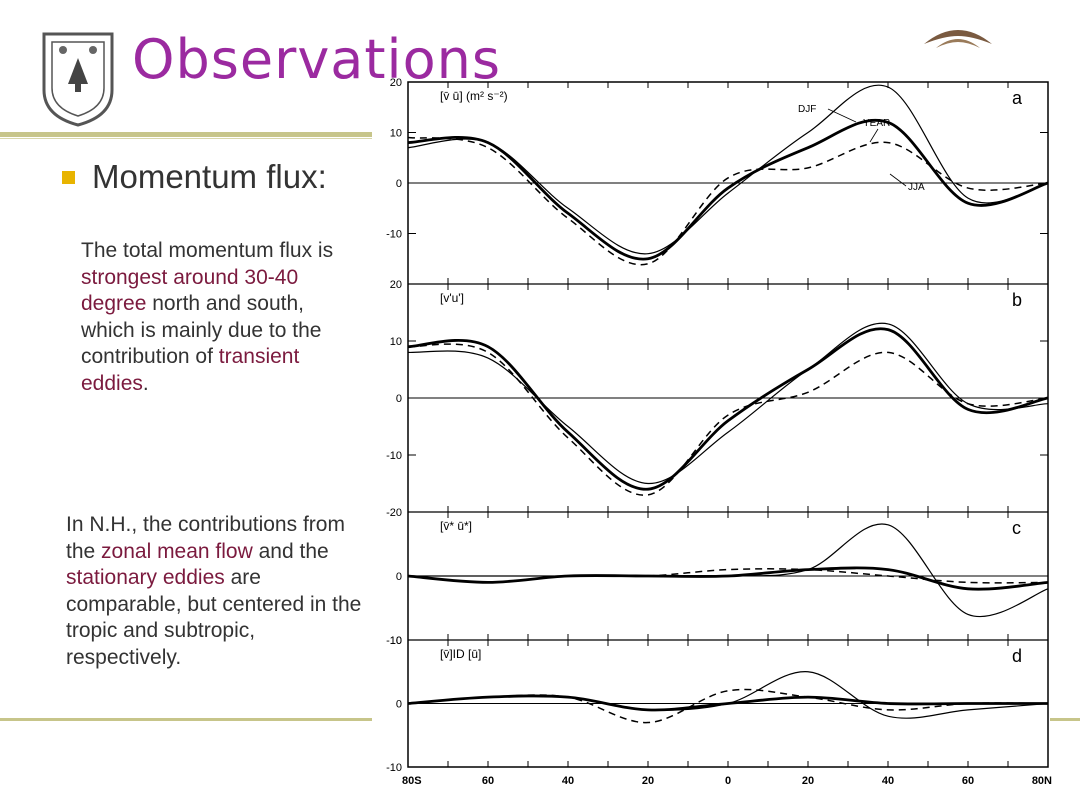  Describe the element at coordinates (190, 370) in the screenshot. I see `p1-highlight-2: transient eddies` at that location.